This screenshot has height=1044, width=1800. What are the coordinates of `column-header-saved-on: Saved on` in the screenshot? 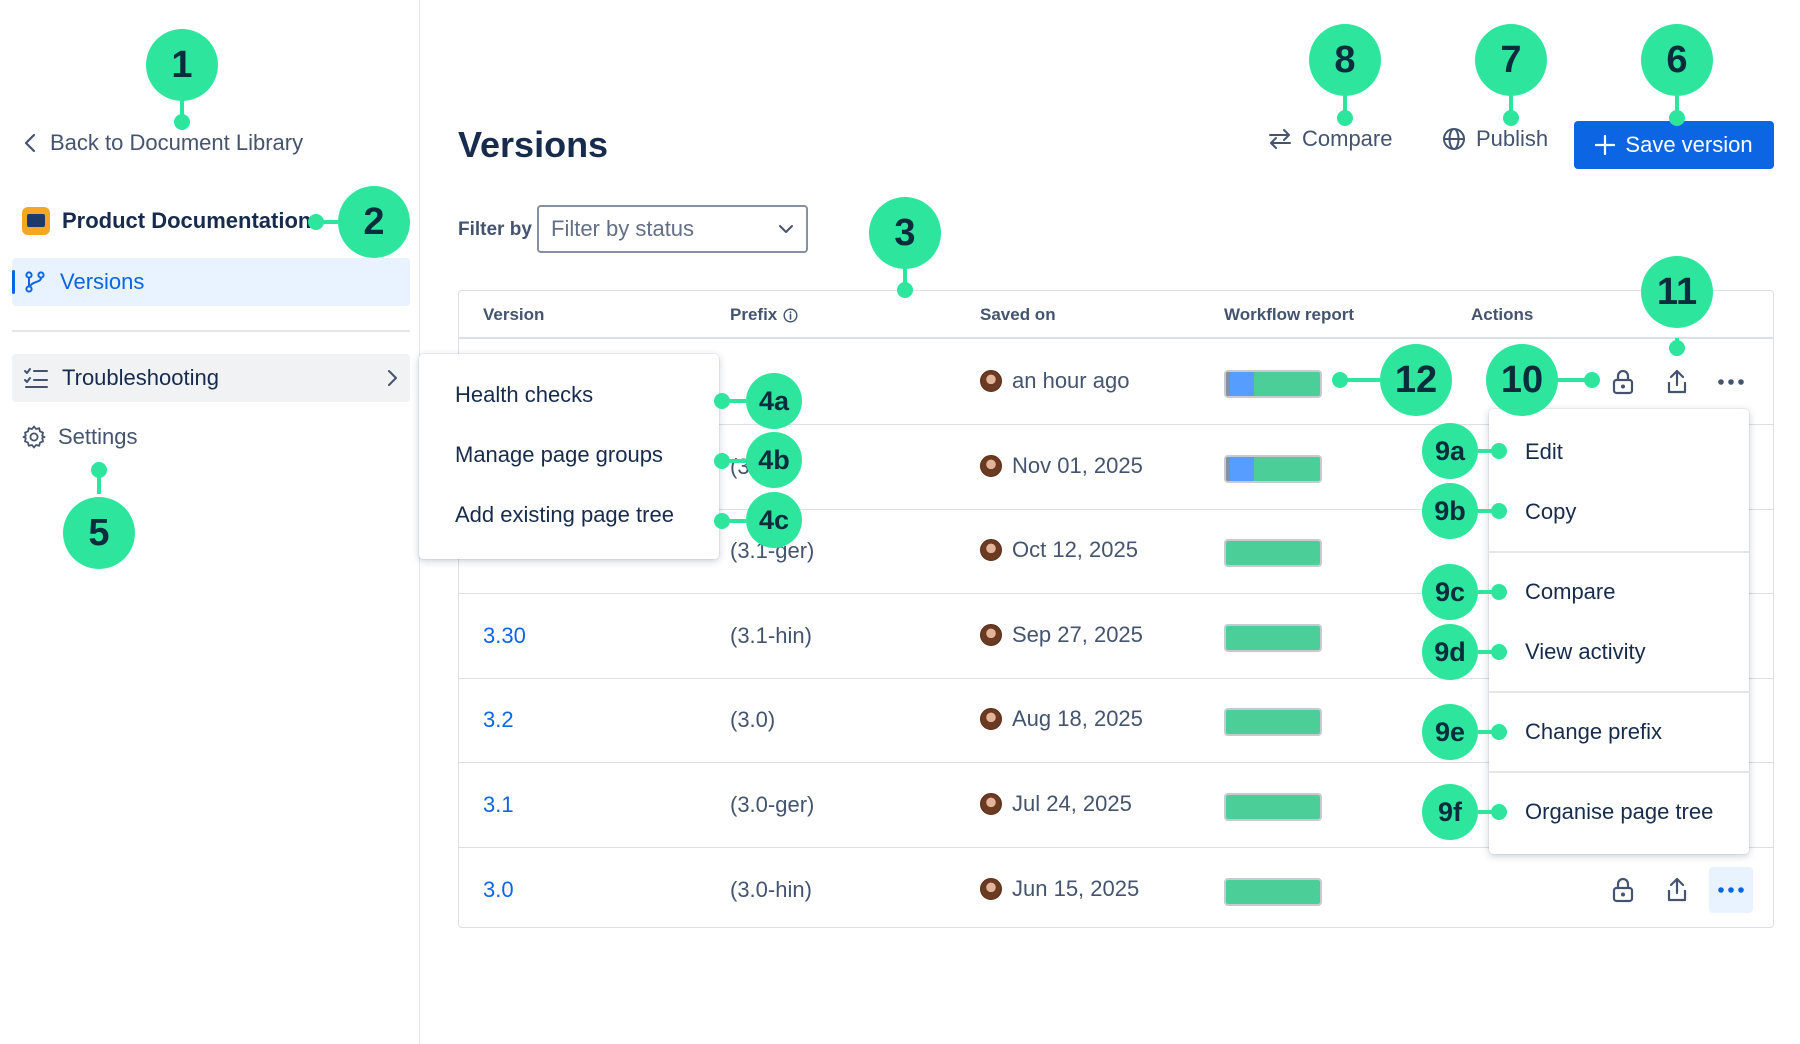 It's located at (1018, 314).